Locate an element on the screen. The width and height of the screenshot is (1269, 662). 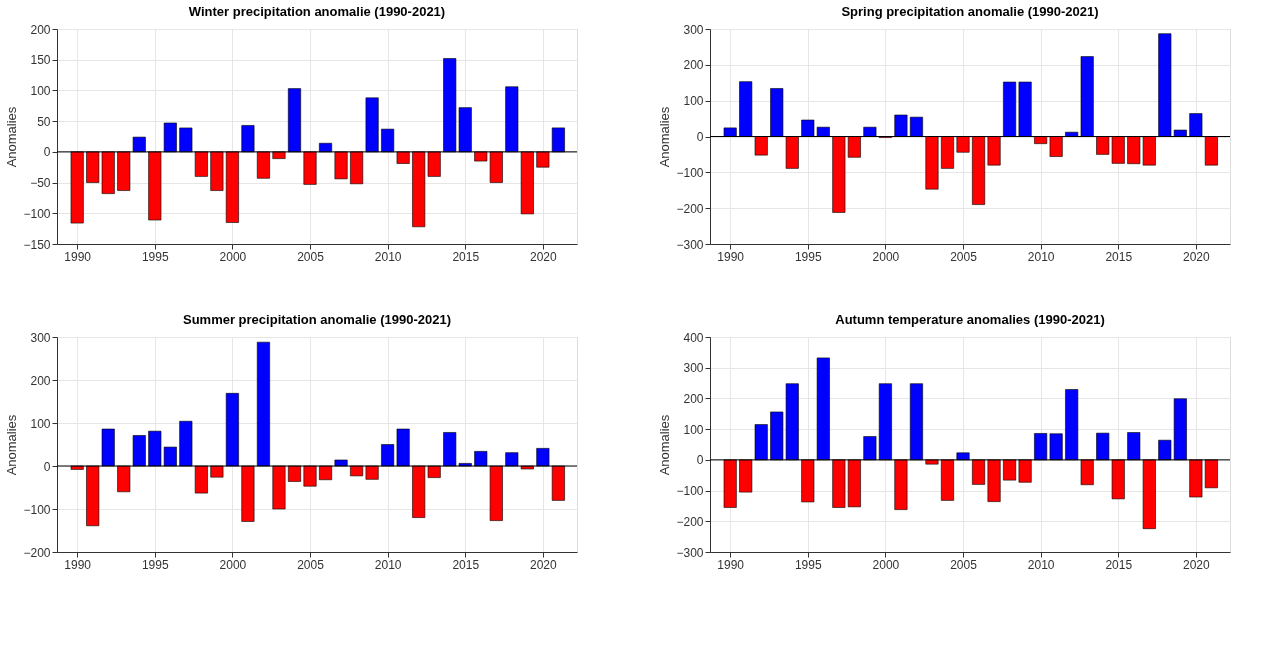
y-tick-label: 50 is located at coordinates (44, 121).